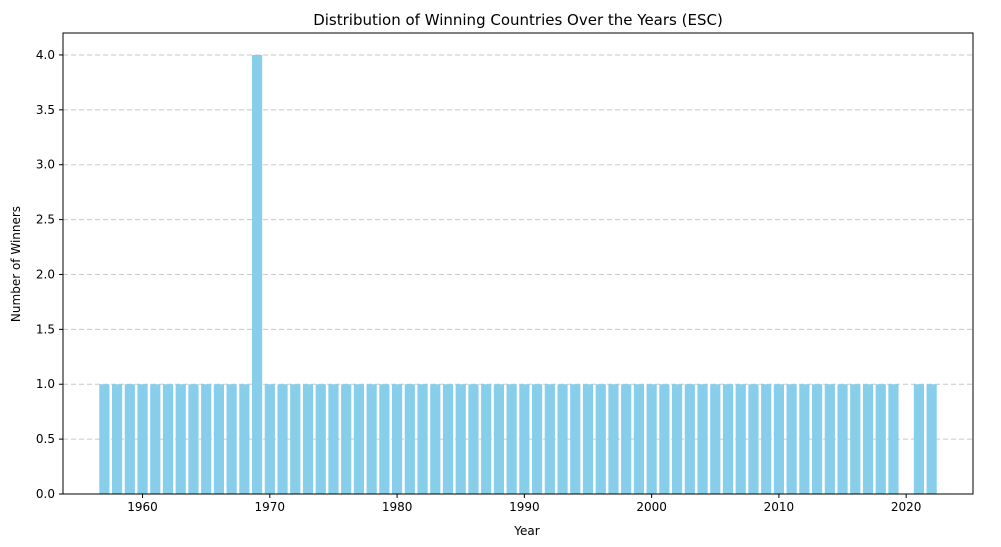  Describe the element at coordinates (193, 439) in the screenshot. I see `bar-1964` at that location.